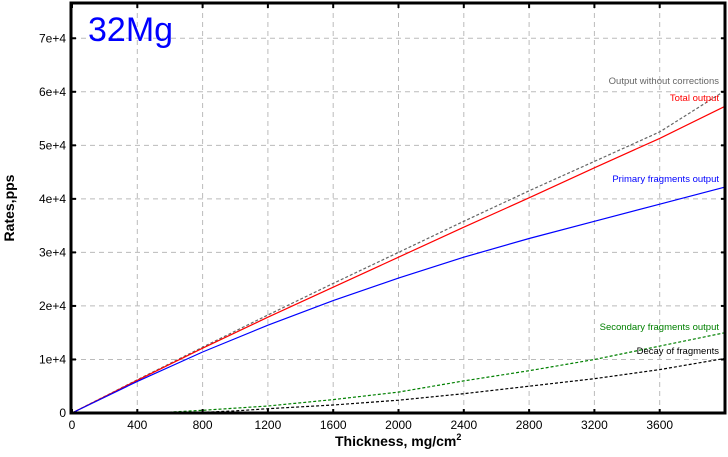 The image size is (728, 457). I want to click on x-tick-label: 0, so click(72, 425).